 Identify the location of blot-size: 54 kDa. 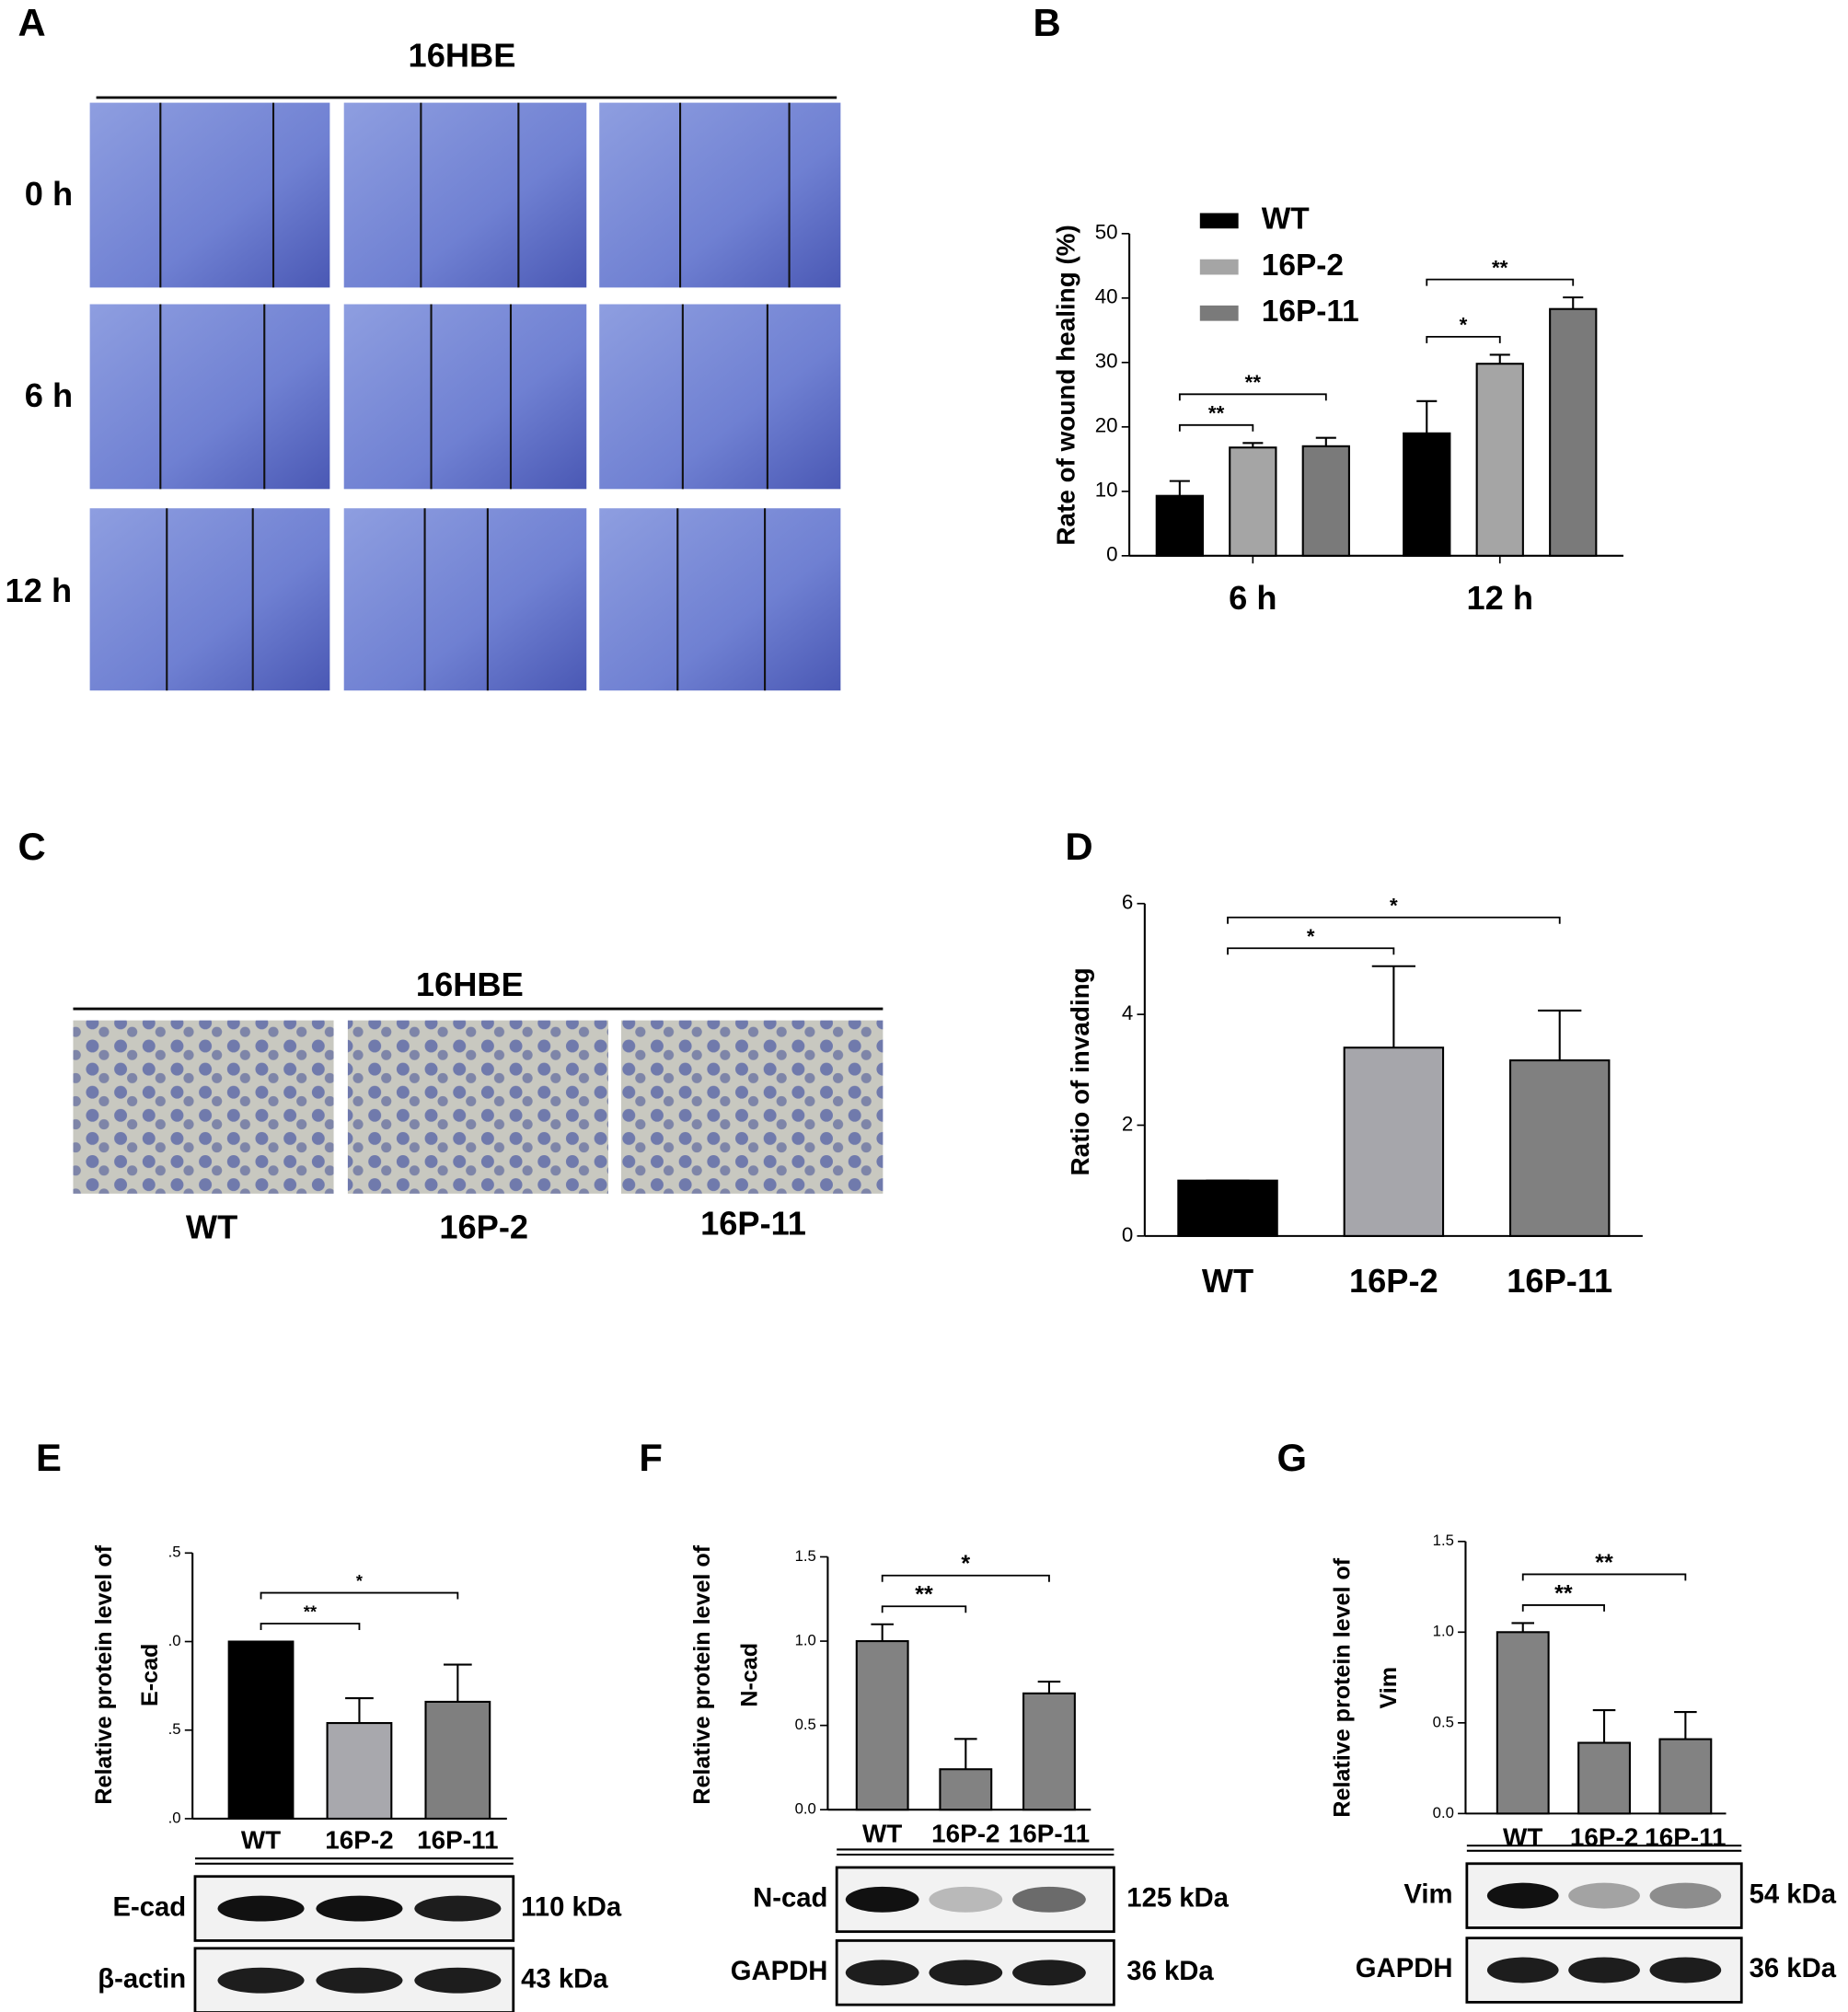
(1793, 1894).